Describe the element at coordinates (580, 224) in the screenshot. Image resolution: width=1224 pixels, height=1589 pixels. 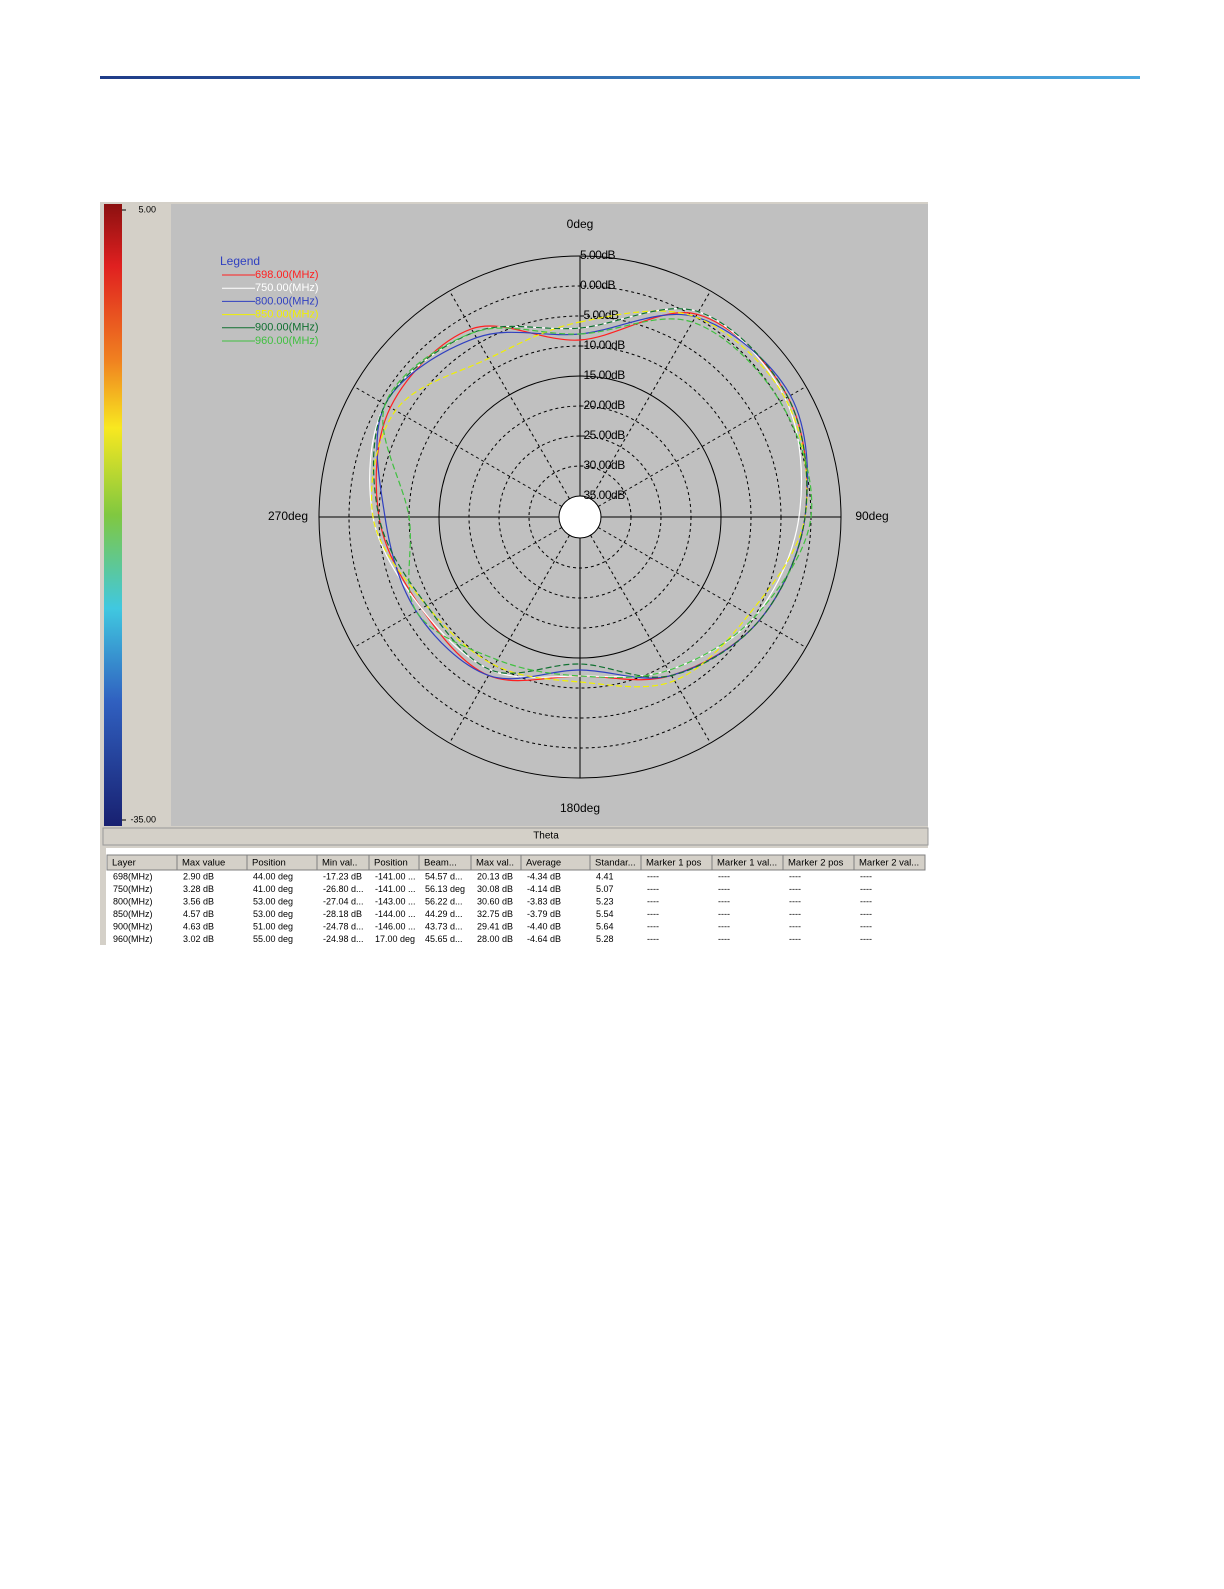
I see `angle-label: 0deg` at that location.